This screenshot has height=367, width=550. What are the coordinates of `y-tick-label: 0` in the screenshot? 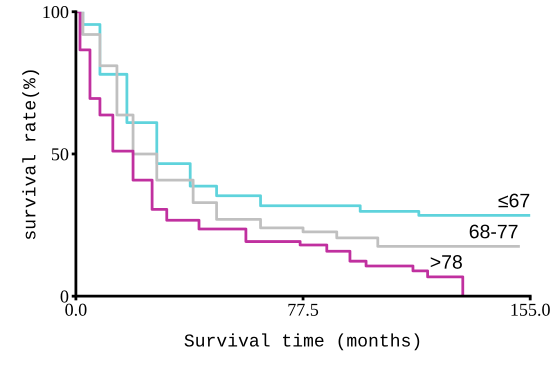 It's located at (64, 296).